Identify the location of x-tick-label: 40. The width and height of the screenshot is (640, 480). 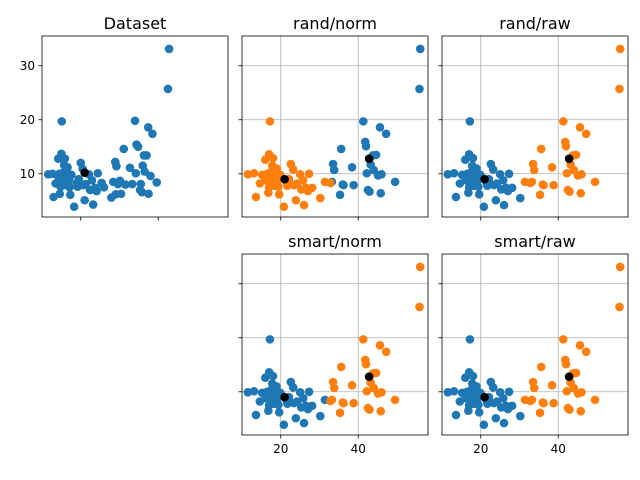
(358, 449).